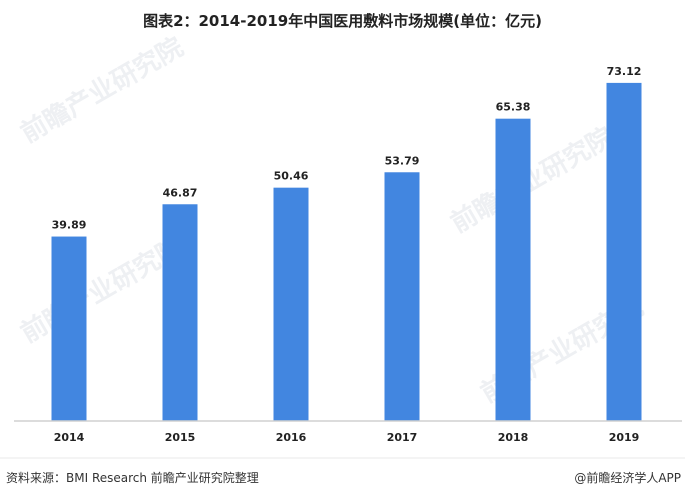  Describe the element at coordinates (624, 71) in the screenshot. I see `data-label: 73.12` at that location.